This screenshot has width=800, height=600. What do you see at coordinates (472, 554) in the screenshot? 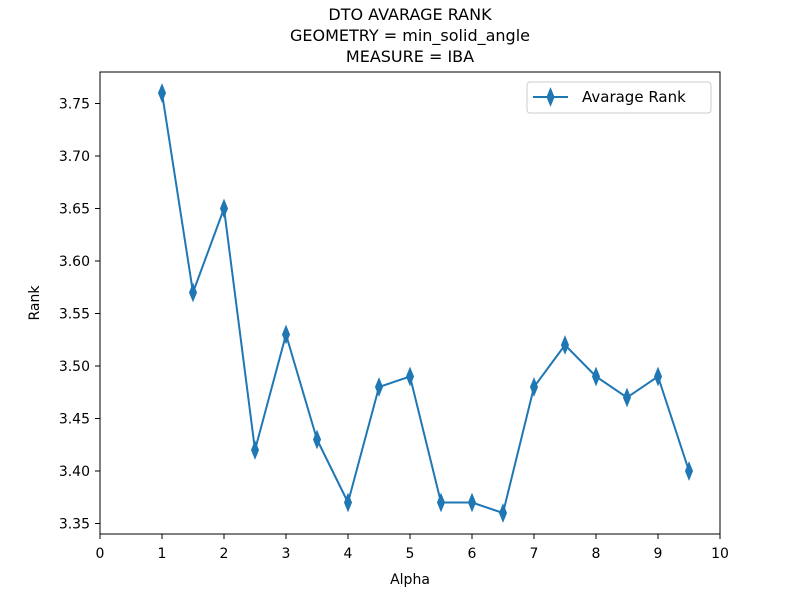
I see `x-tick-label: 6` at bounding box center [472, 554].